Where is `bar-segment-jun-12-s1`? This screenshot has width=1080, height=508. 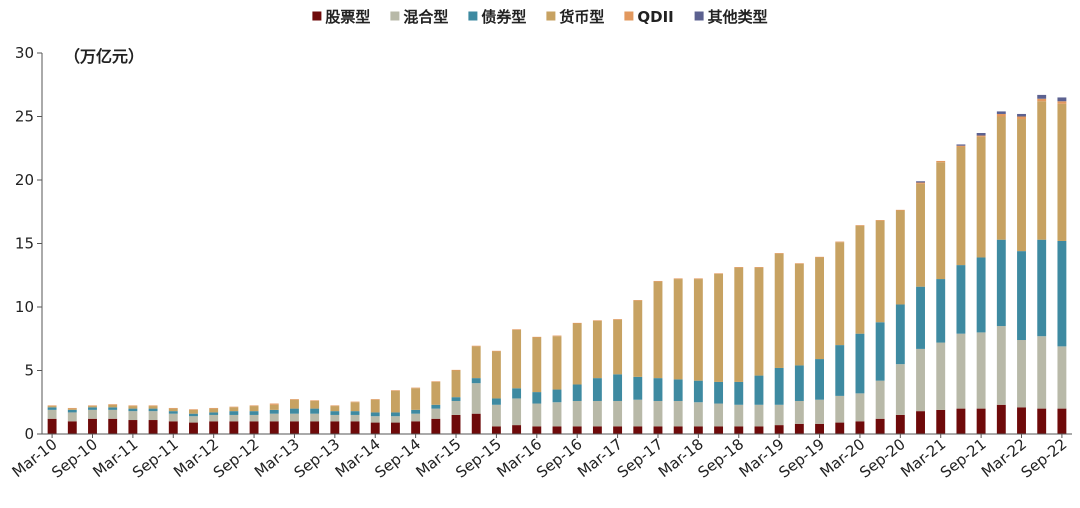 bar-segment-jun-12-s1 is located at coordinates (234, 418).